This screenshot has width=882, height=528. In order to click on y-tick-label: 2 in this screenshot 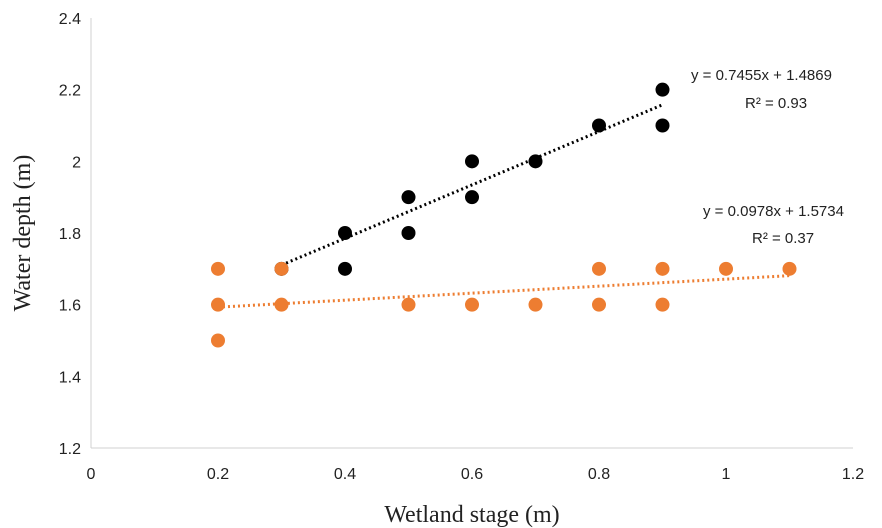, I will do `click(76, 162)`.